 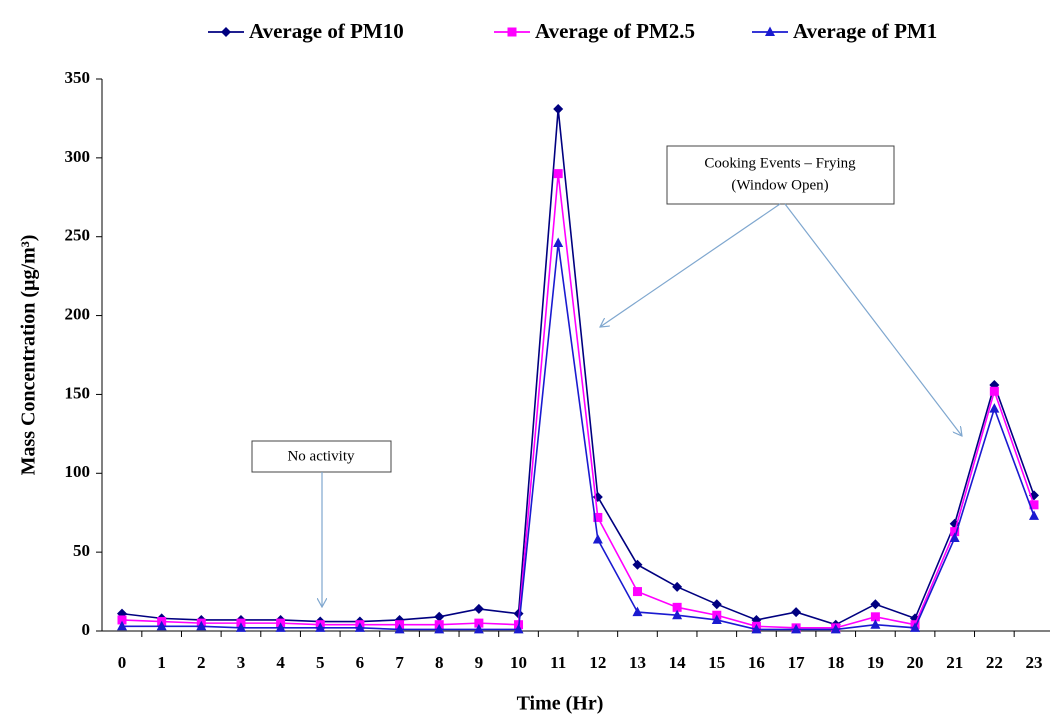 I want to click on y-axis-title: Mass Concentration (µg/m³), so click(x=29, y=355).